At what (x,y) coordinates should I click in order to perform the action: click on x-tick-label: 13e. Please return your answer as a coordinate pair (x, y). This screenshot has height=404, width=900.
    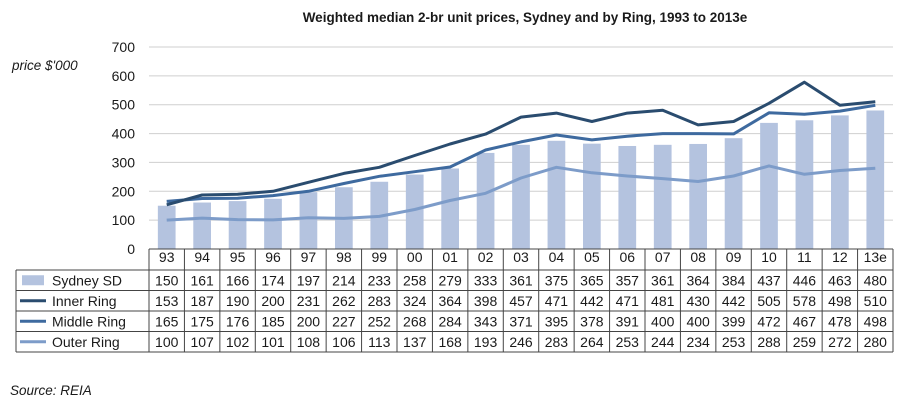
    Looking at the image, I should click on (876, 257).